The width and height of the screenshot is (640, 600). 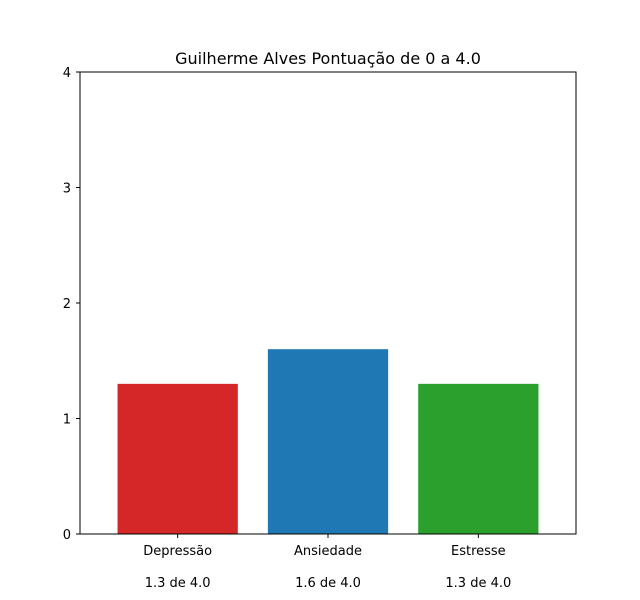 I want to click on y-tick-label: 0, so click(x=67, y=535).